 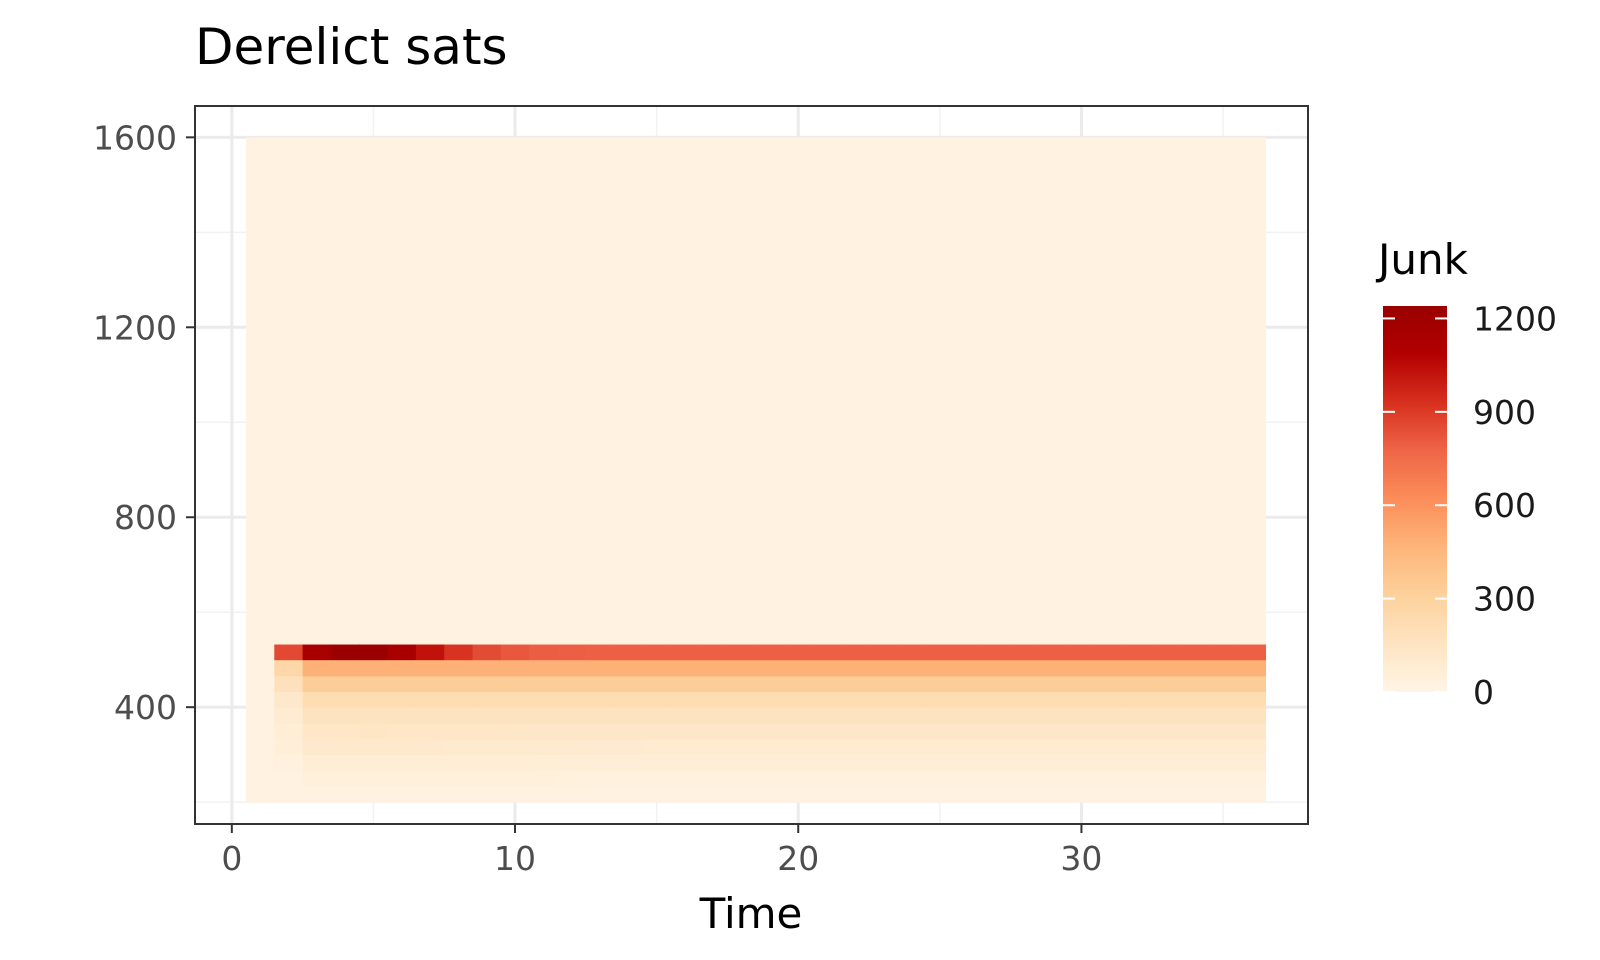 I want to click on legend-colorbar, so click(x=1415, y=499).